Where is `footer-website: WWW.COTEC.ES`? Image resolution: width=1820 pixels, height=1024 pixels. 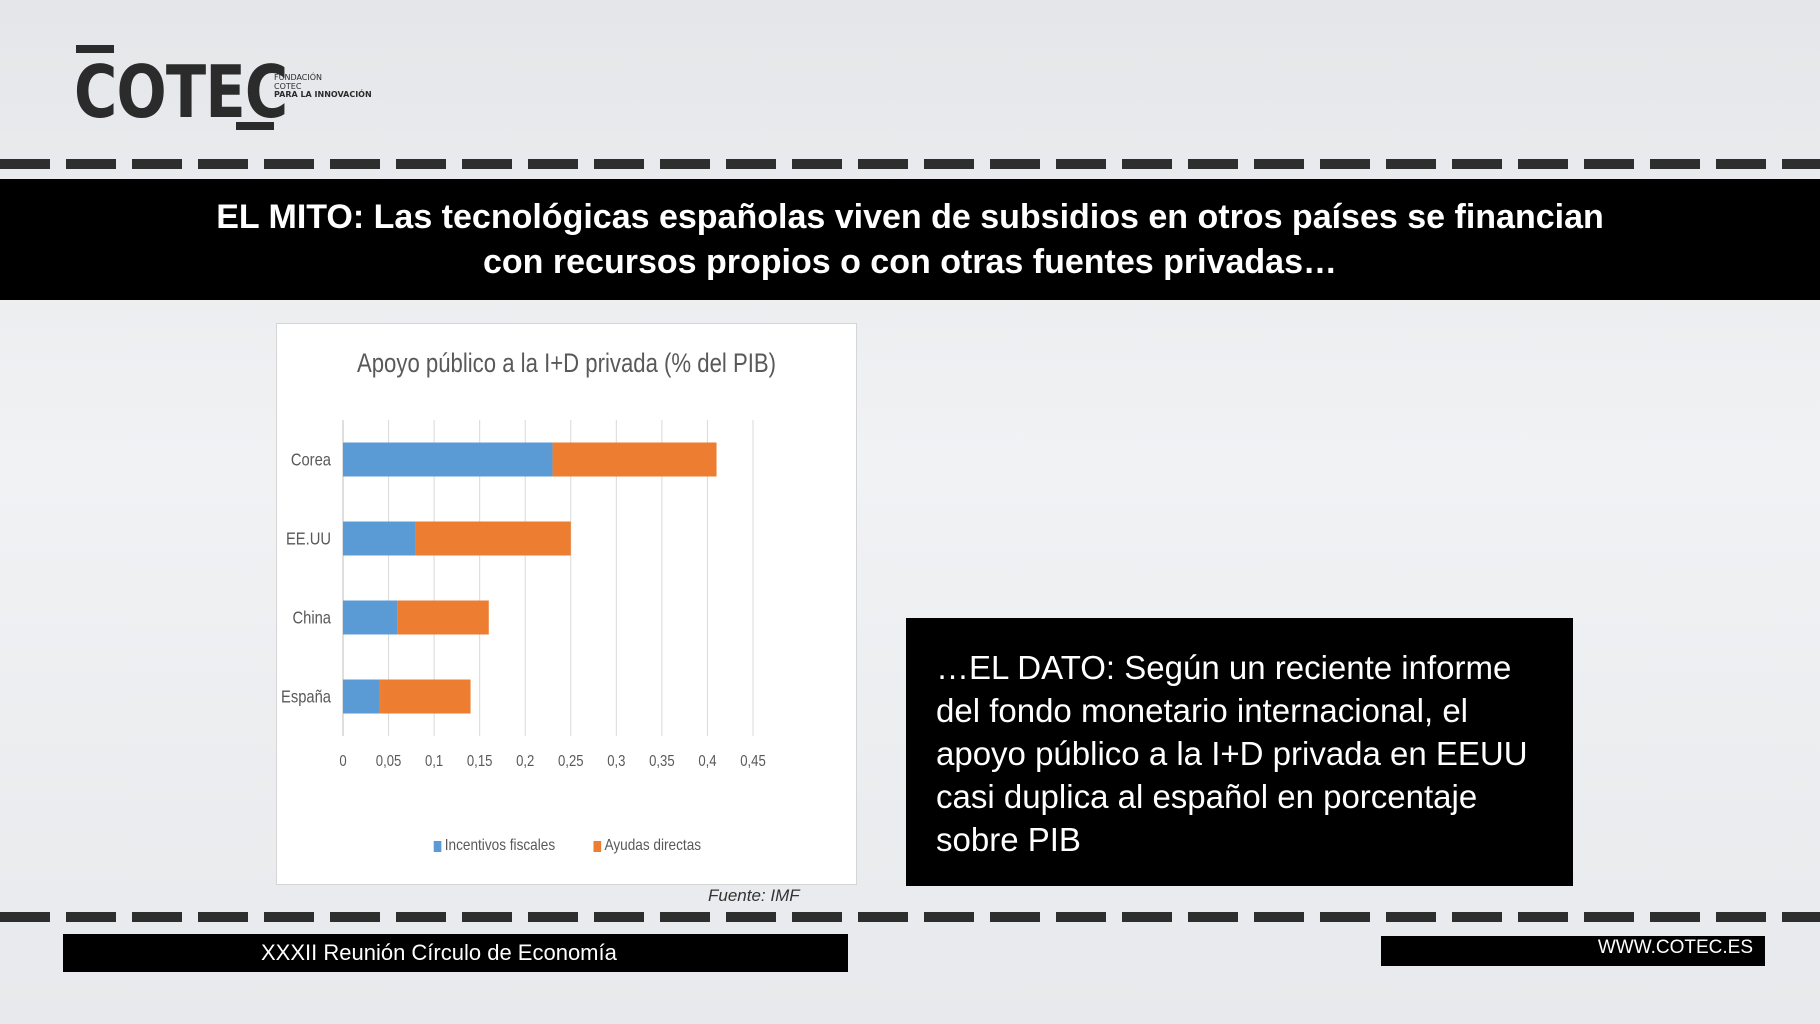
footer-website: WWW.COTEC.ES is located at coordinates (1573, 951).